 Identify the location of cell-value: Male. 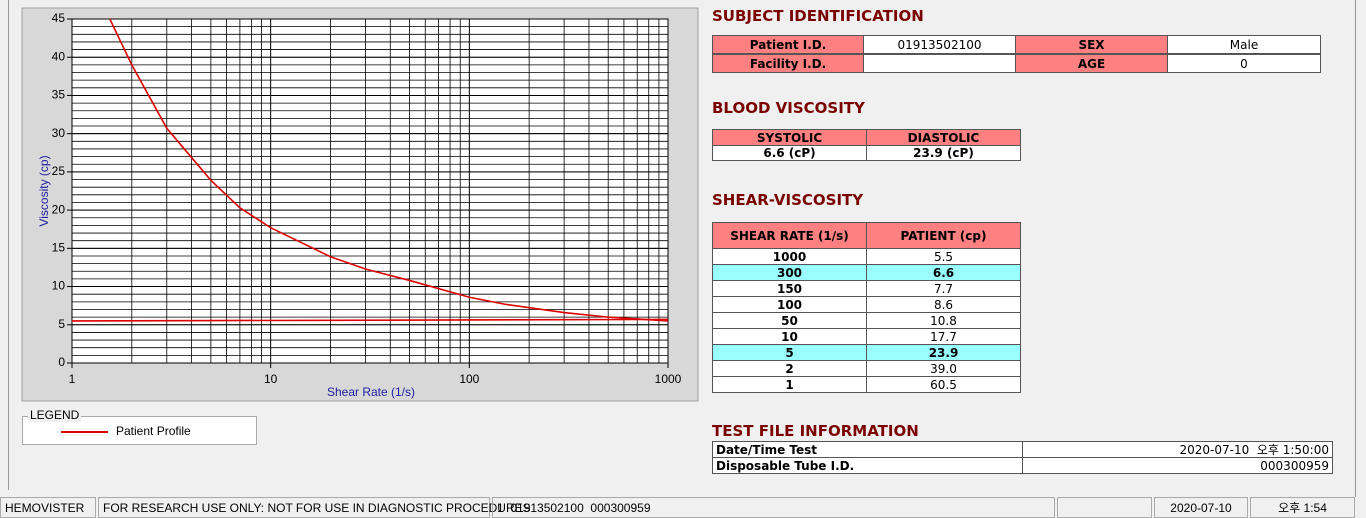
(1244, 44).